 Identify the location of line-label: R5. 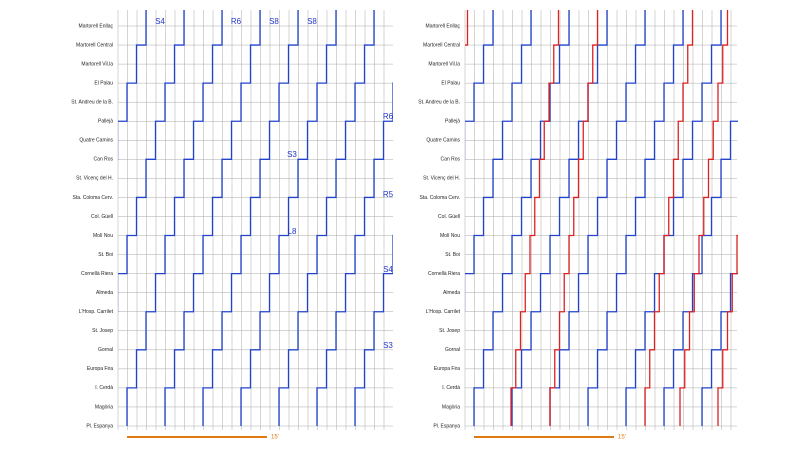
(388, 194).